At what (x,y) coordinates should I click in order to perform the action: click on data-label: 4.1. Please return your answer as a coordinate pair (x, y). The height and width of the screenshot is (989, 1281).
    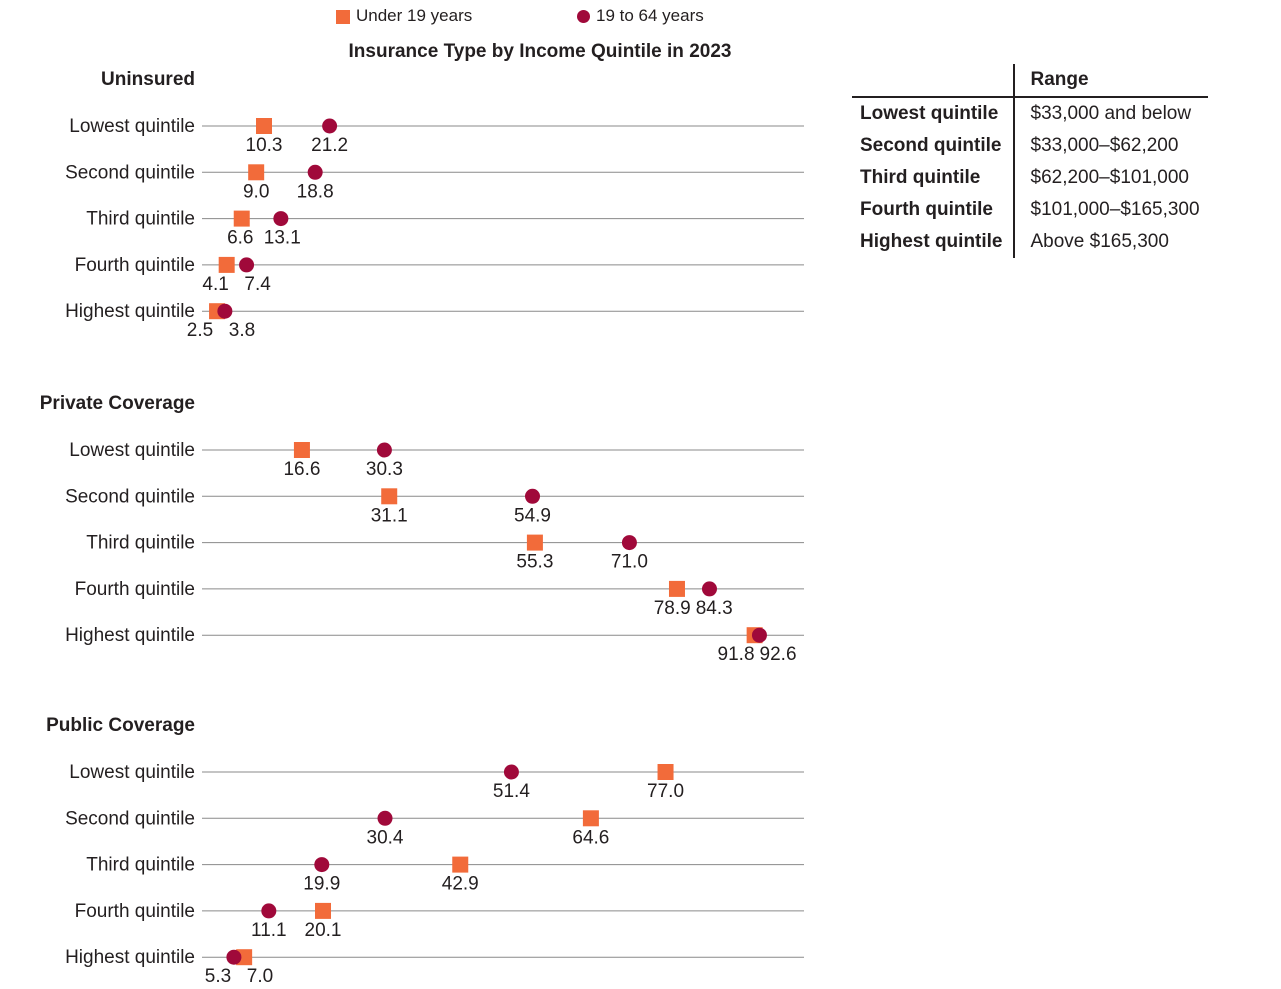
    Looking at the image, I should click on (215, 284).